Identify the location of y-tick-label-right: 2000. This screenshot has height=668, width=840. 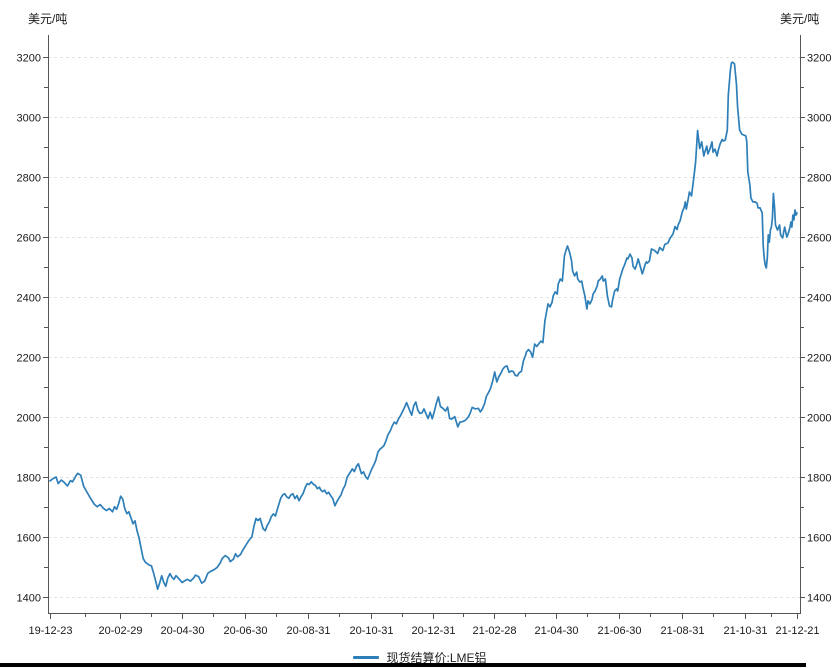
(819, 419).